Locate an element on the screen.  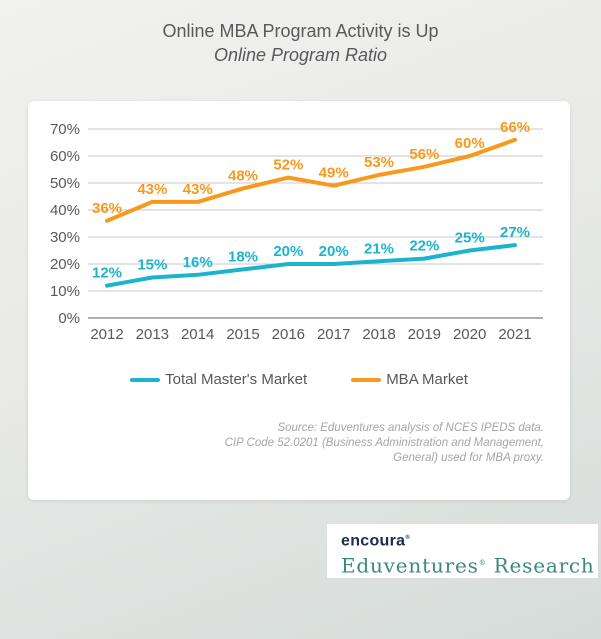
encoura-wordmark: encoura® is located at coordinates (469, 539).